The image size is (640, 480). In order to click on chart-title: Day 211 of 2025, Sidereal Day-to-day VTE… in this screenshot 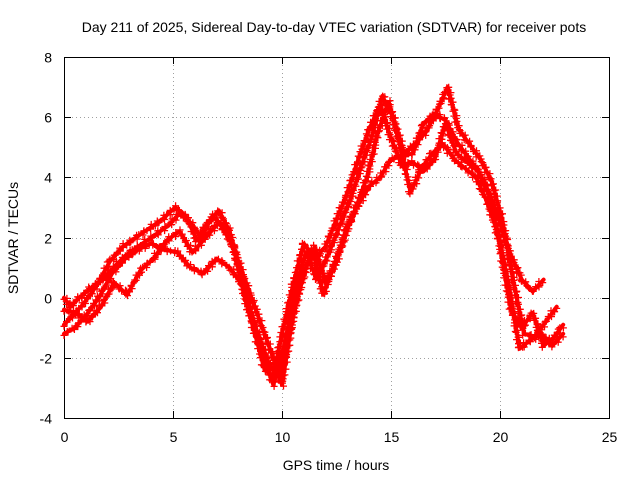, I will do `click(334, 27)`.